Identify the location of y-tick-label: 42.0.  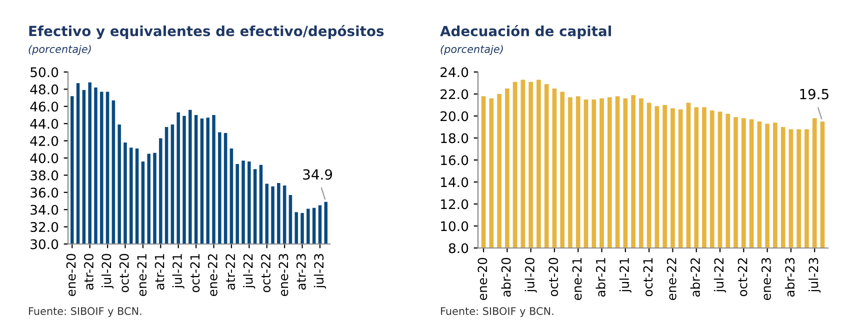
(44, 141).